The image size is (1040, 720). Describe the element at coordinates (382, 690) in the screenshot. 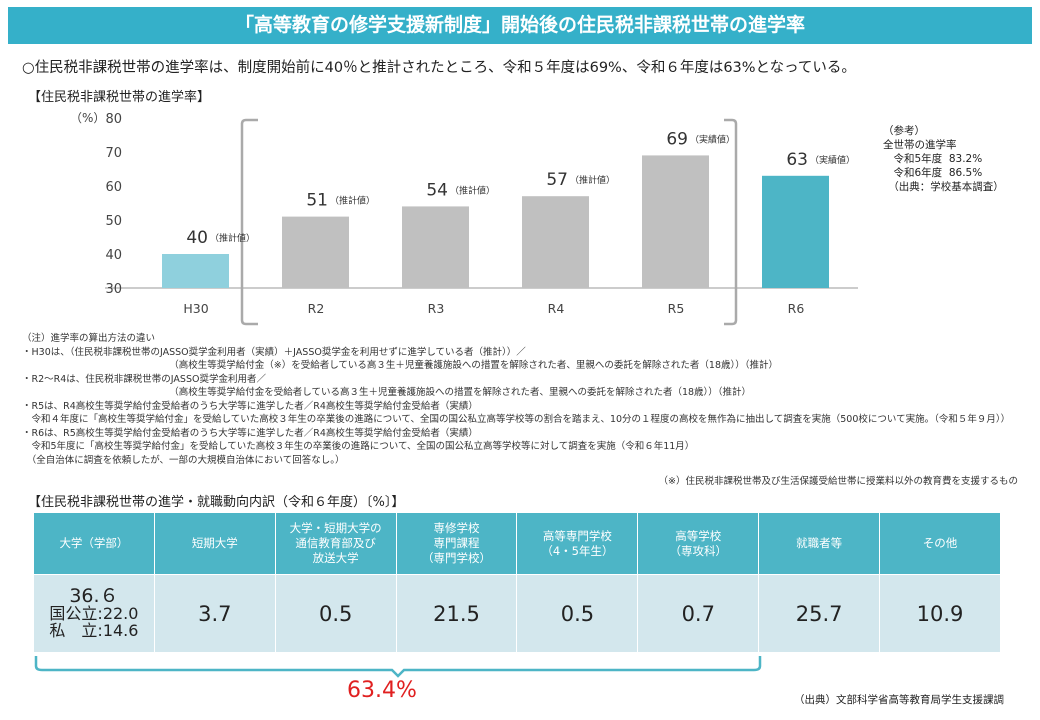

I see `sum-label: 63.4%` at that location.